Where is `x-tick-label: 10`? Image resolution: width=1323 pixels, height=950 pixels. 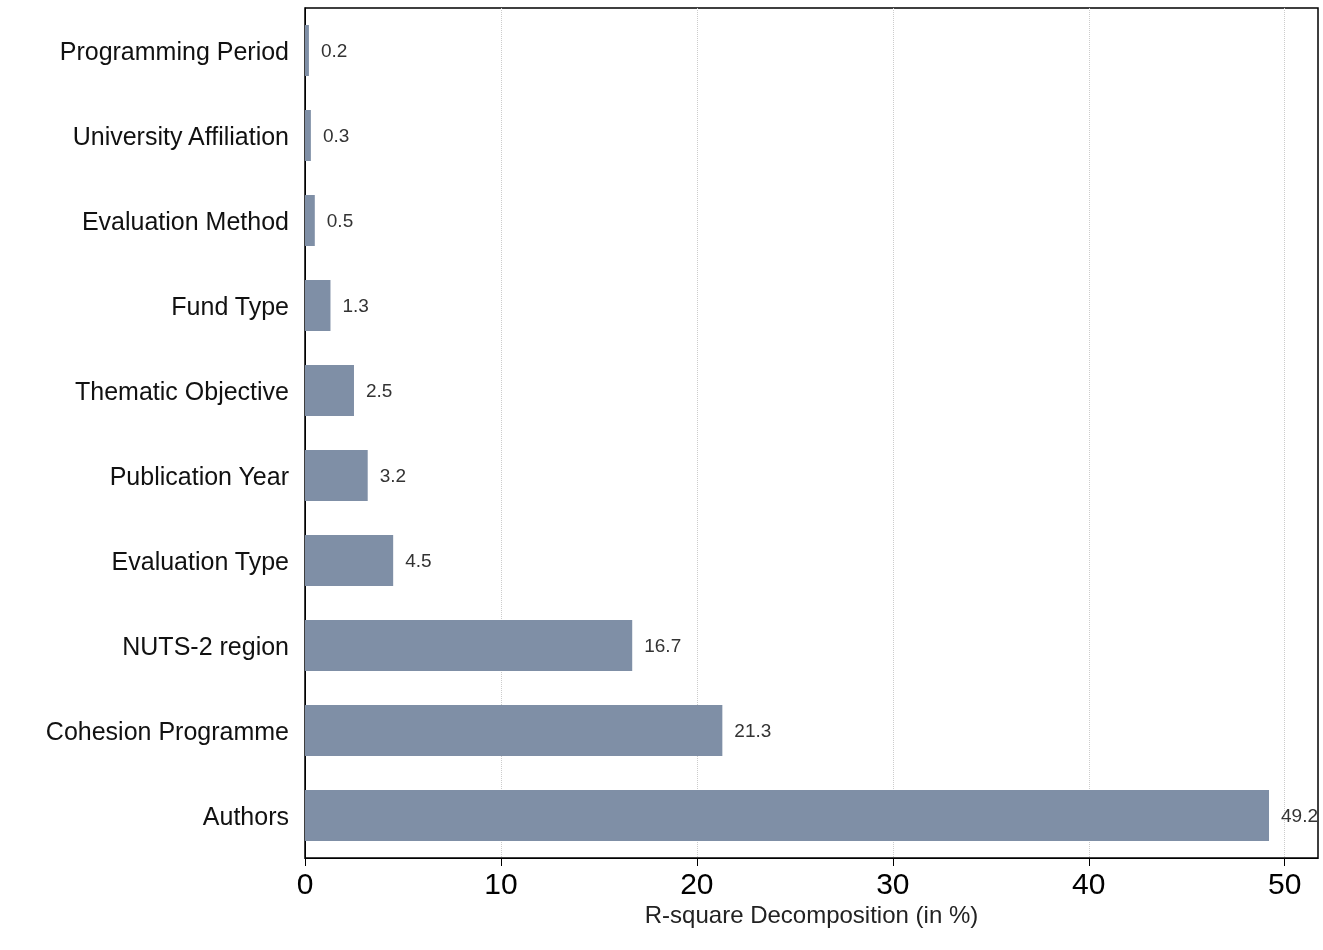
x-tick-label: 10 is located at coordinates (501, 883).